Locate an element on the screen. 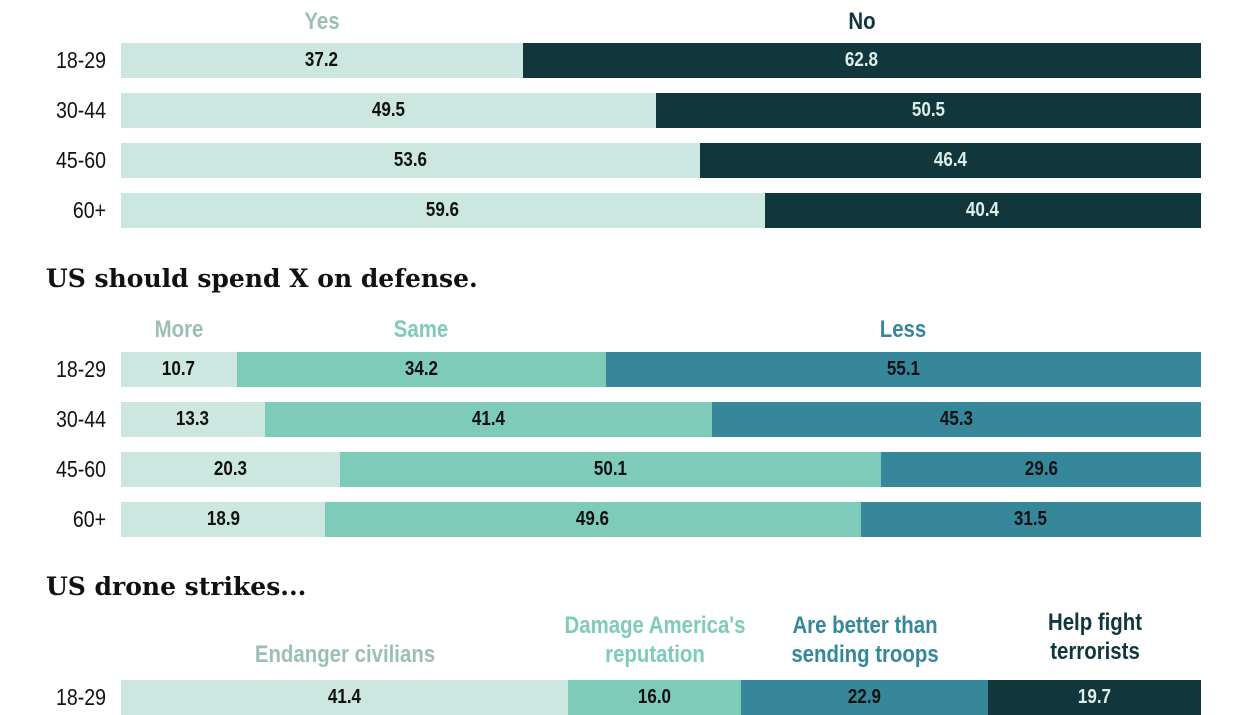 Image resolution: width=1245 pixels, height=715 pixels. bar-segment: 18.9 is located at coordinates (223, 519).